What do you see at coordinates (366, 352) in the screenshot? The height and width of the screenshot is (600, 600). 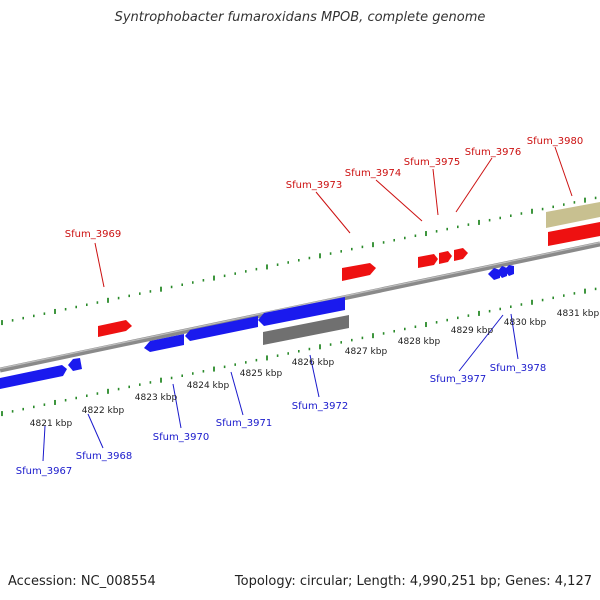 I see `kbp-label: 4827 kbp` at bounding box center [366, 352].